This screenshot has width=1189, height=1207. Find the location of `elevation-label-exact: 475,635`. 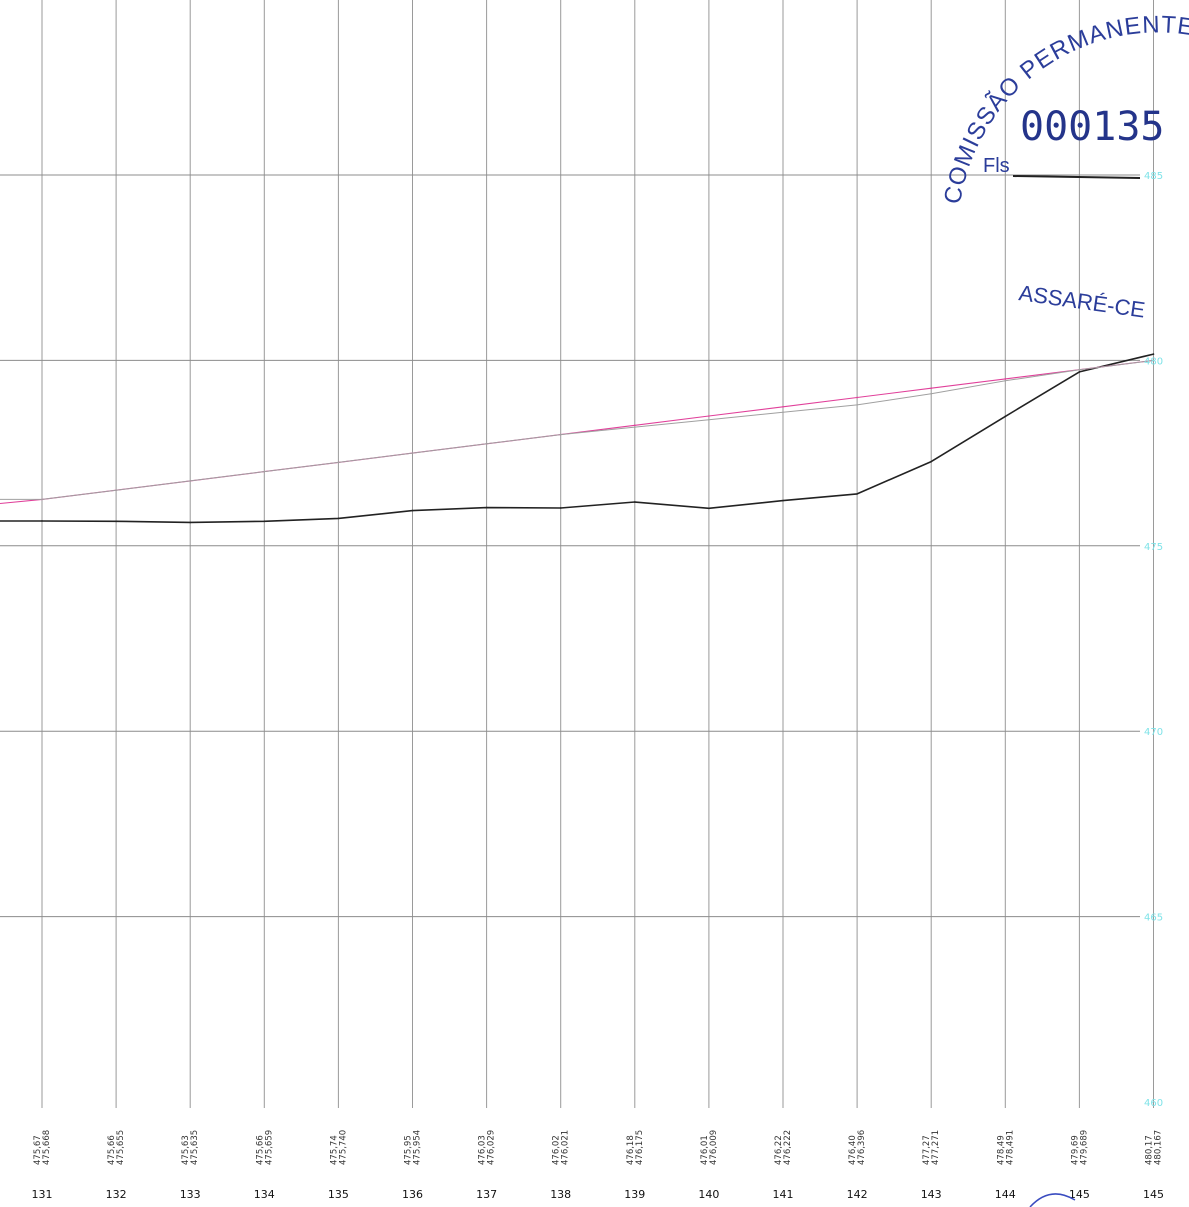

elevation-label-exact: 475,635 is located at coordinates (195, 1147).